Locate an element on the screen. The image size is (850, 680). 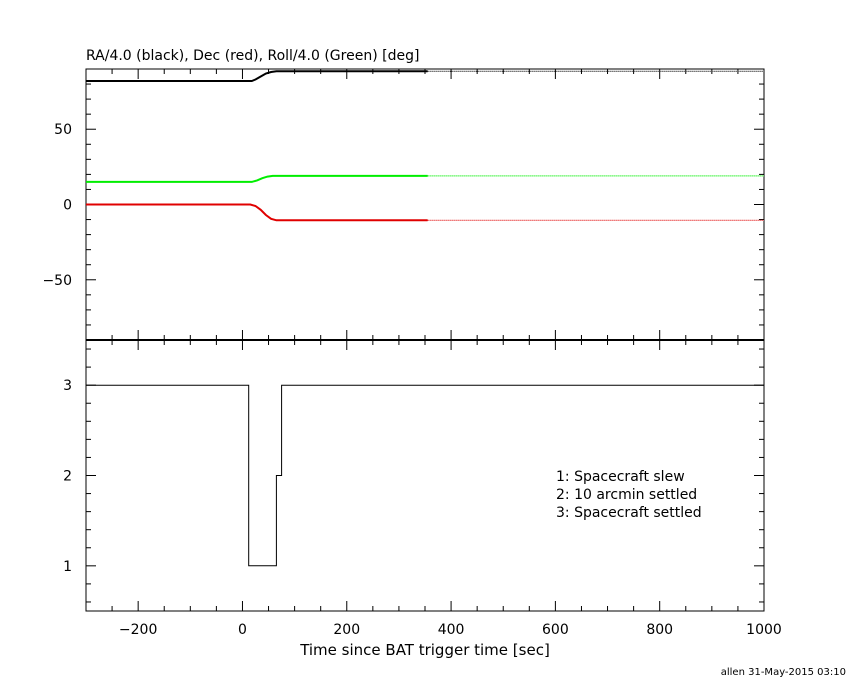
series-0-line is located at coordinates (257, 76).